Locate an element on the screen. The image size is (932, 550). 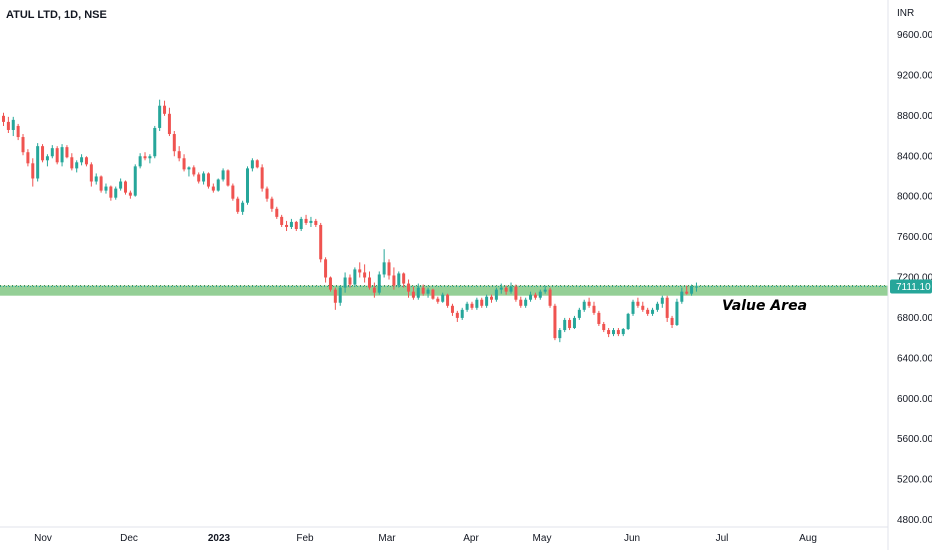
y-tick-label: 6000.00 is located at coordinates (914, 399).